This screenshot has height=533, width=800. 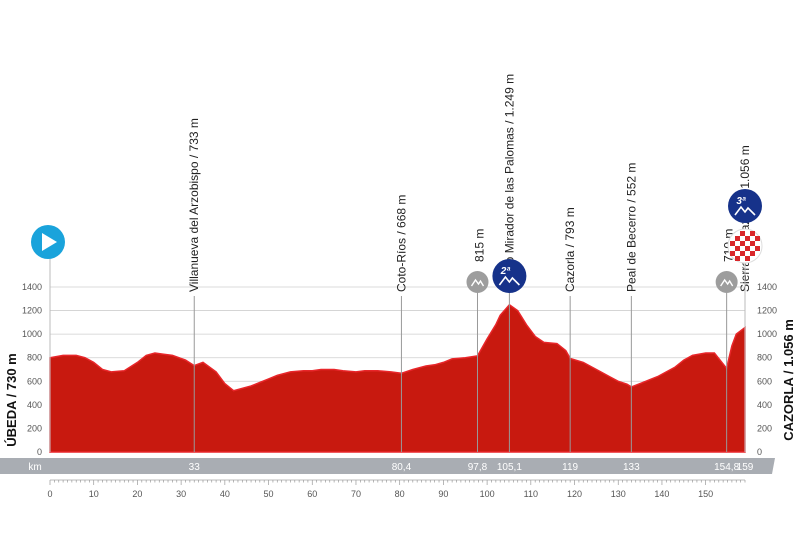 What do you see at coordinates (479, 245) in the screenshot?
I see `sprint-label: 815 m` at bounding box center [479, 245].